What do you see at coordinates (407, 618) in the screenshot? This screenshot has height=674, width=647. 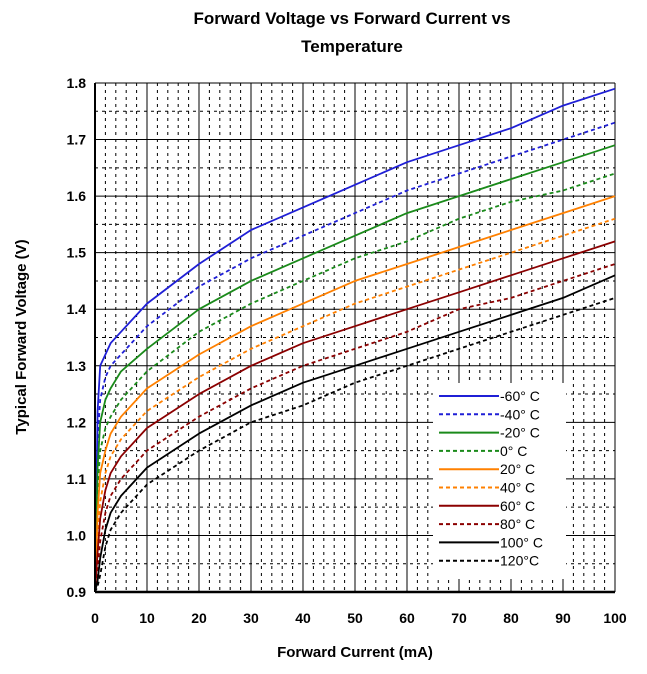 I see `x-tick-label: 60` at bounding box center [407, 618].